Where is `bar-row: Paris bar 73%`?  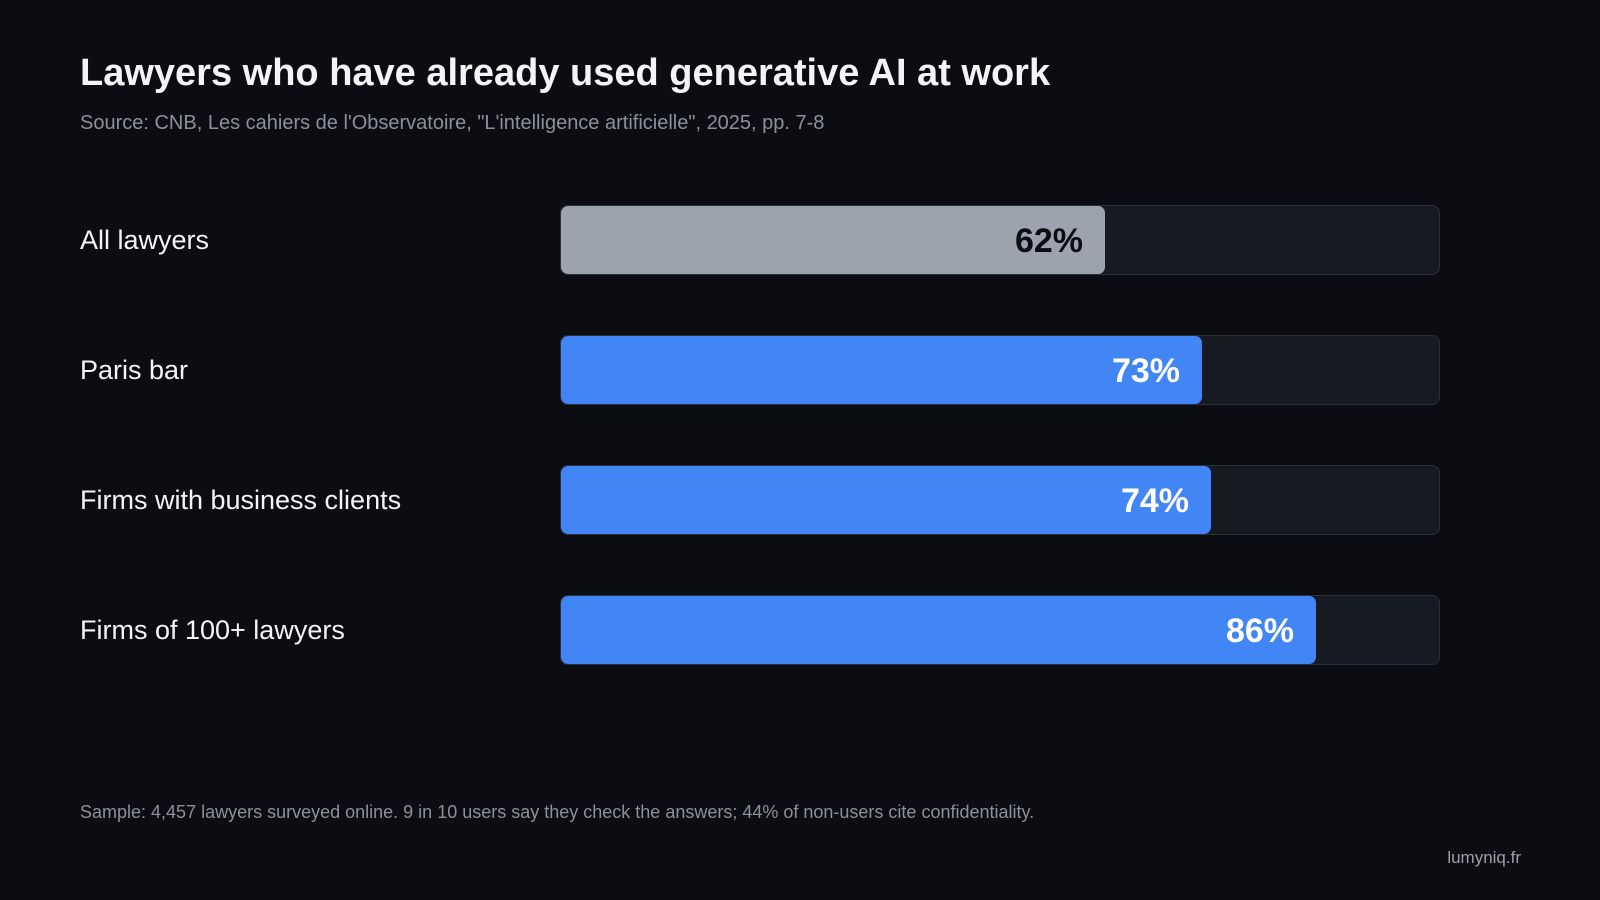
bar-row: Paris bar 73% is located at coordinates (800, 370).